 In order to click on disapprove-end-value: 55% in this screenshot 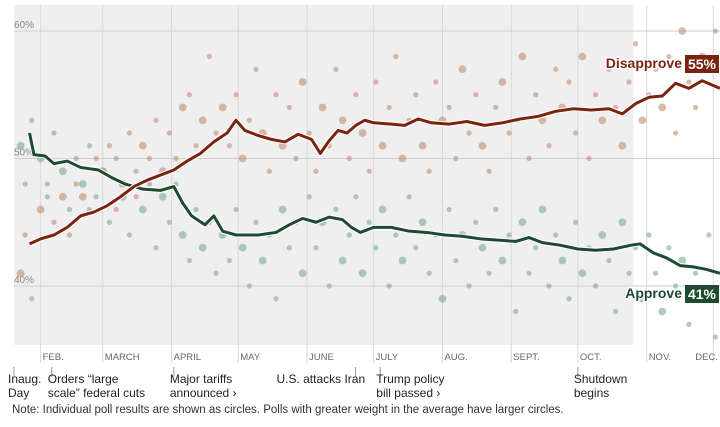, I will do `click(702, 64)`.